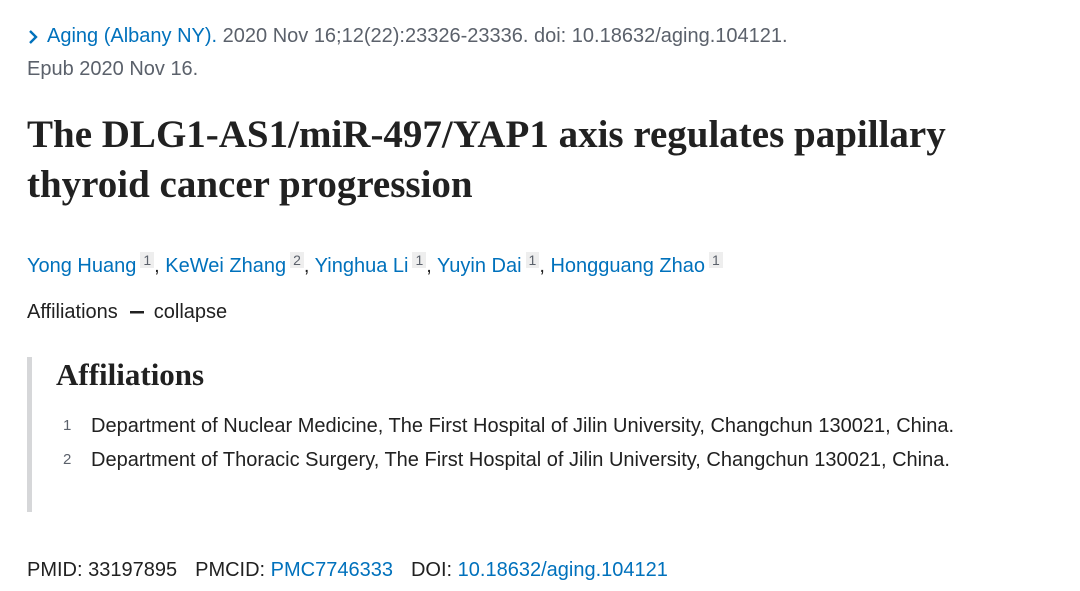 This screenshot has width=1080, height=591. What do you see at coordinates (67, 459) in the screenshot?
I see `affiliation-number: 2` at bounding box center [67, 459].